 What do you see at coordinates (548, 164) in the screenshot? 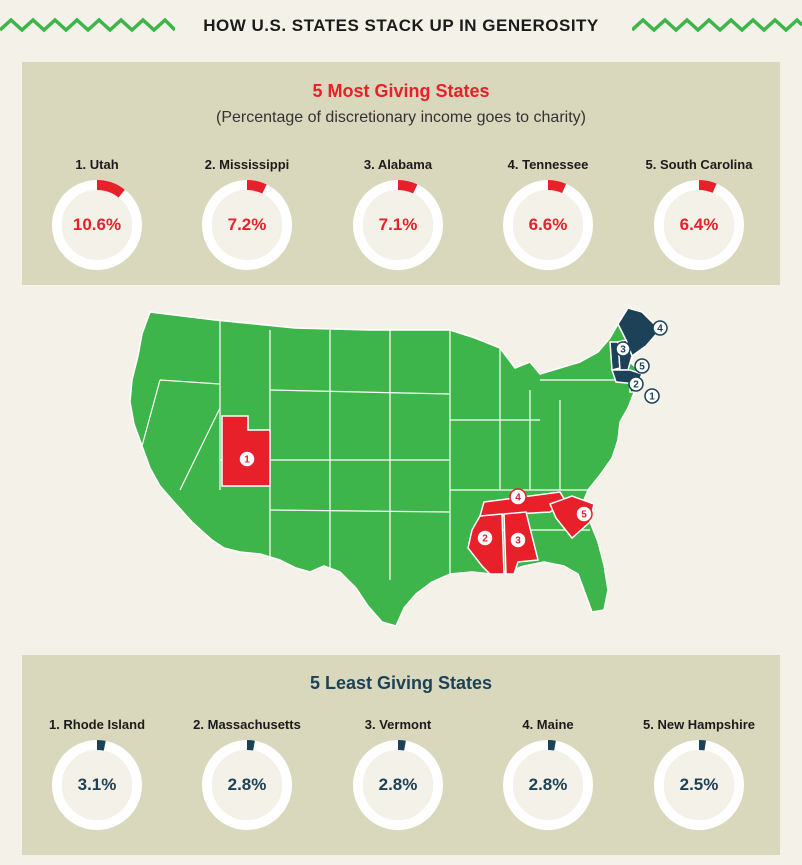
I see `state-label: 4. Tennessee` at bounding box center [548, 164].